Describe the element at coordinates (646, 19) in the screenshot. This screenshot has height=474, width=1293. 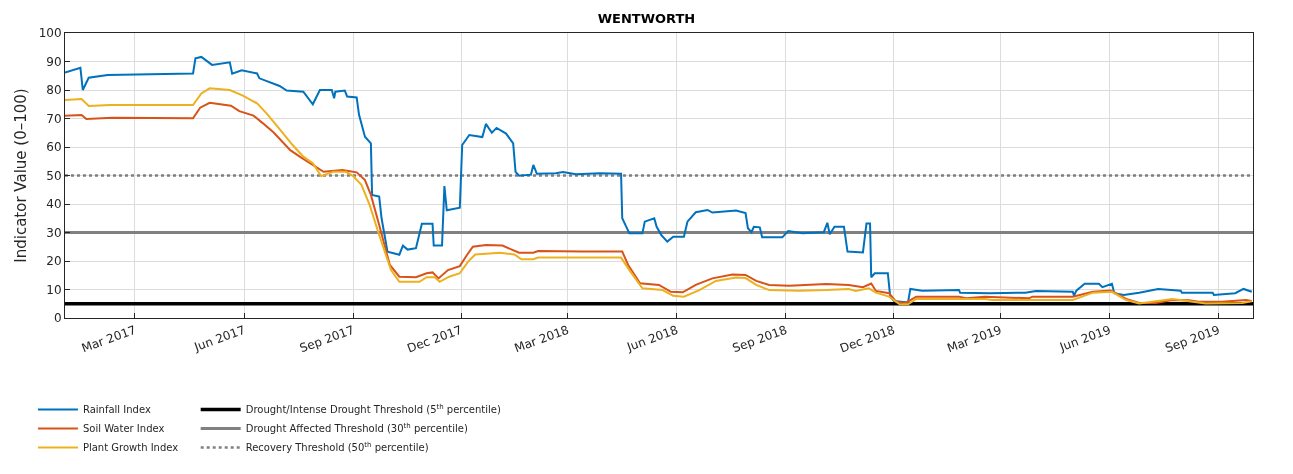
I see `chart-title: WENTWORTH` at that location.